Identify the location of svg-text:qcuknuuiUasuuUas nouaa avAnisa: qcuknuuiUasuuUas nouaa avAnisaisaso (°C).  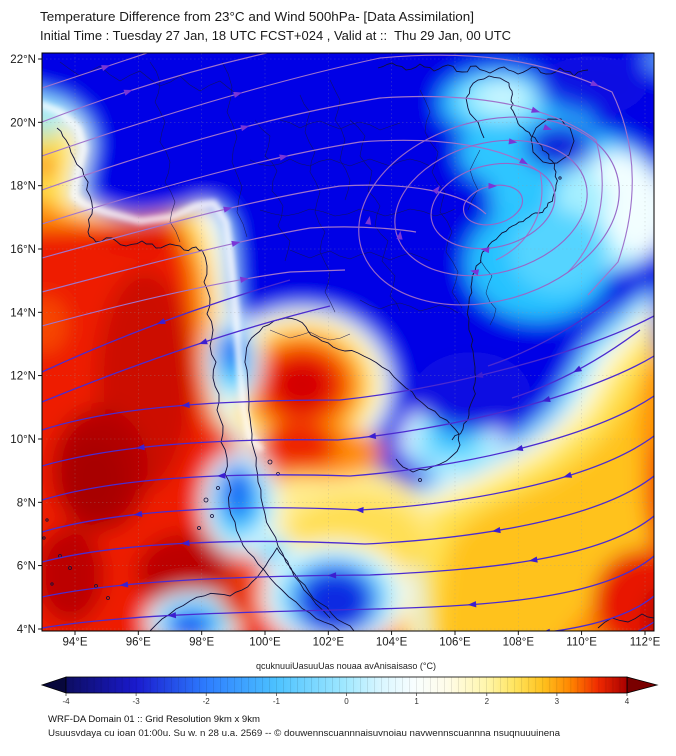
(346, 666).